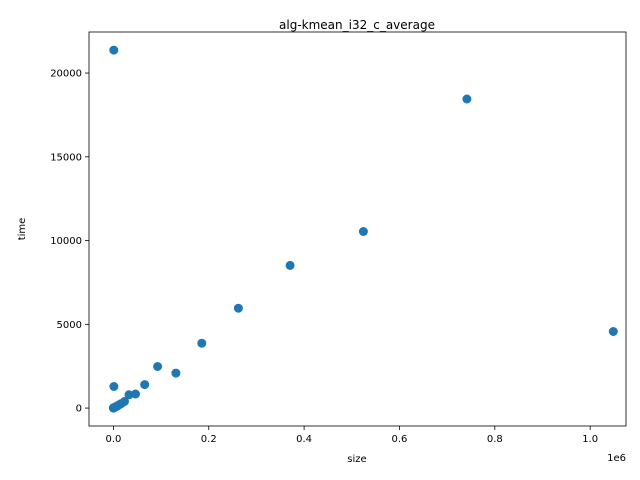 The width and height of the screenshot is (640, 480). I want to click on x-tick-label-3: 0.6, so click(400, 439).